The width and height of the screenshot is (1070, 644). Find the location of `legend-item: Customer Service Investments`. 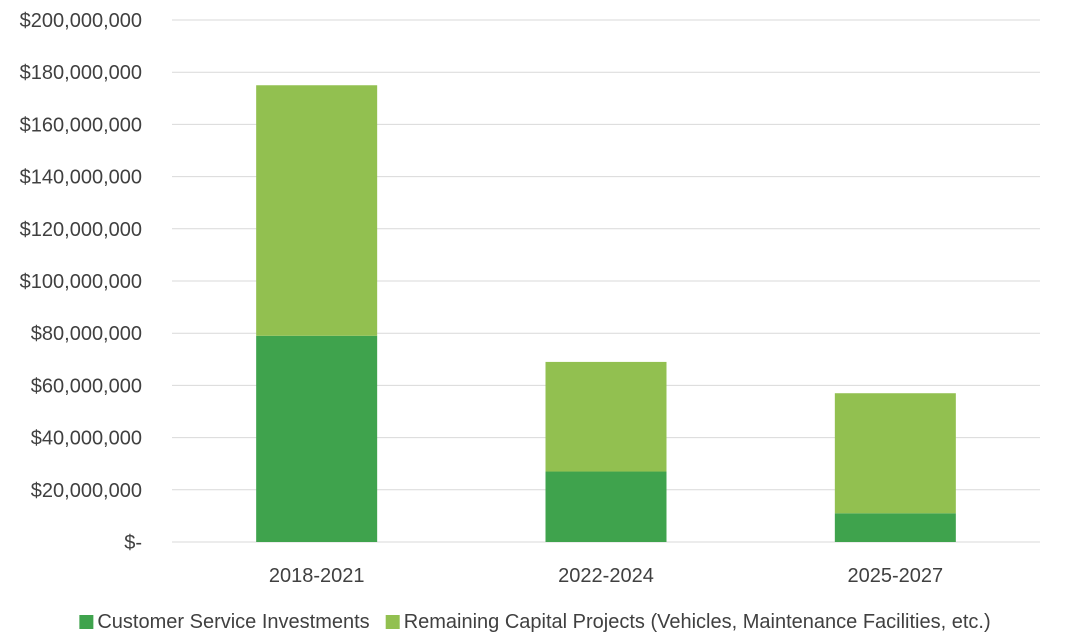

legend-item: Customer Service Investments is located at coordinates (224, 622).